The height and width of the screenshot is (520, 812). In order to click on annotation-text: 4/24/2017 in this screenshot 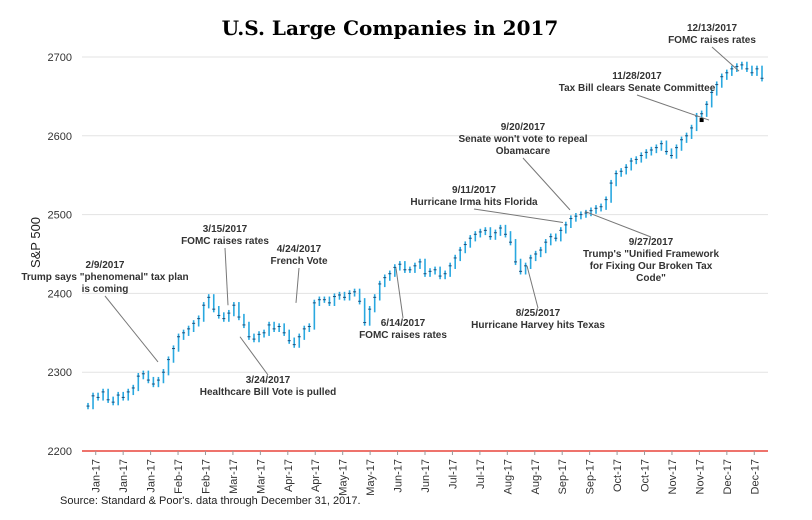, I will do `click(299, 249)`.